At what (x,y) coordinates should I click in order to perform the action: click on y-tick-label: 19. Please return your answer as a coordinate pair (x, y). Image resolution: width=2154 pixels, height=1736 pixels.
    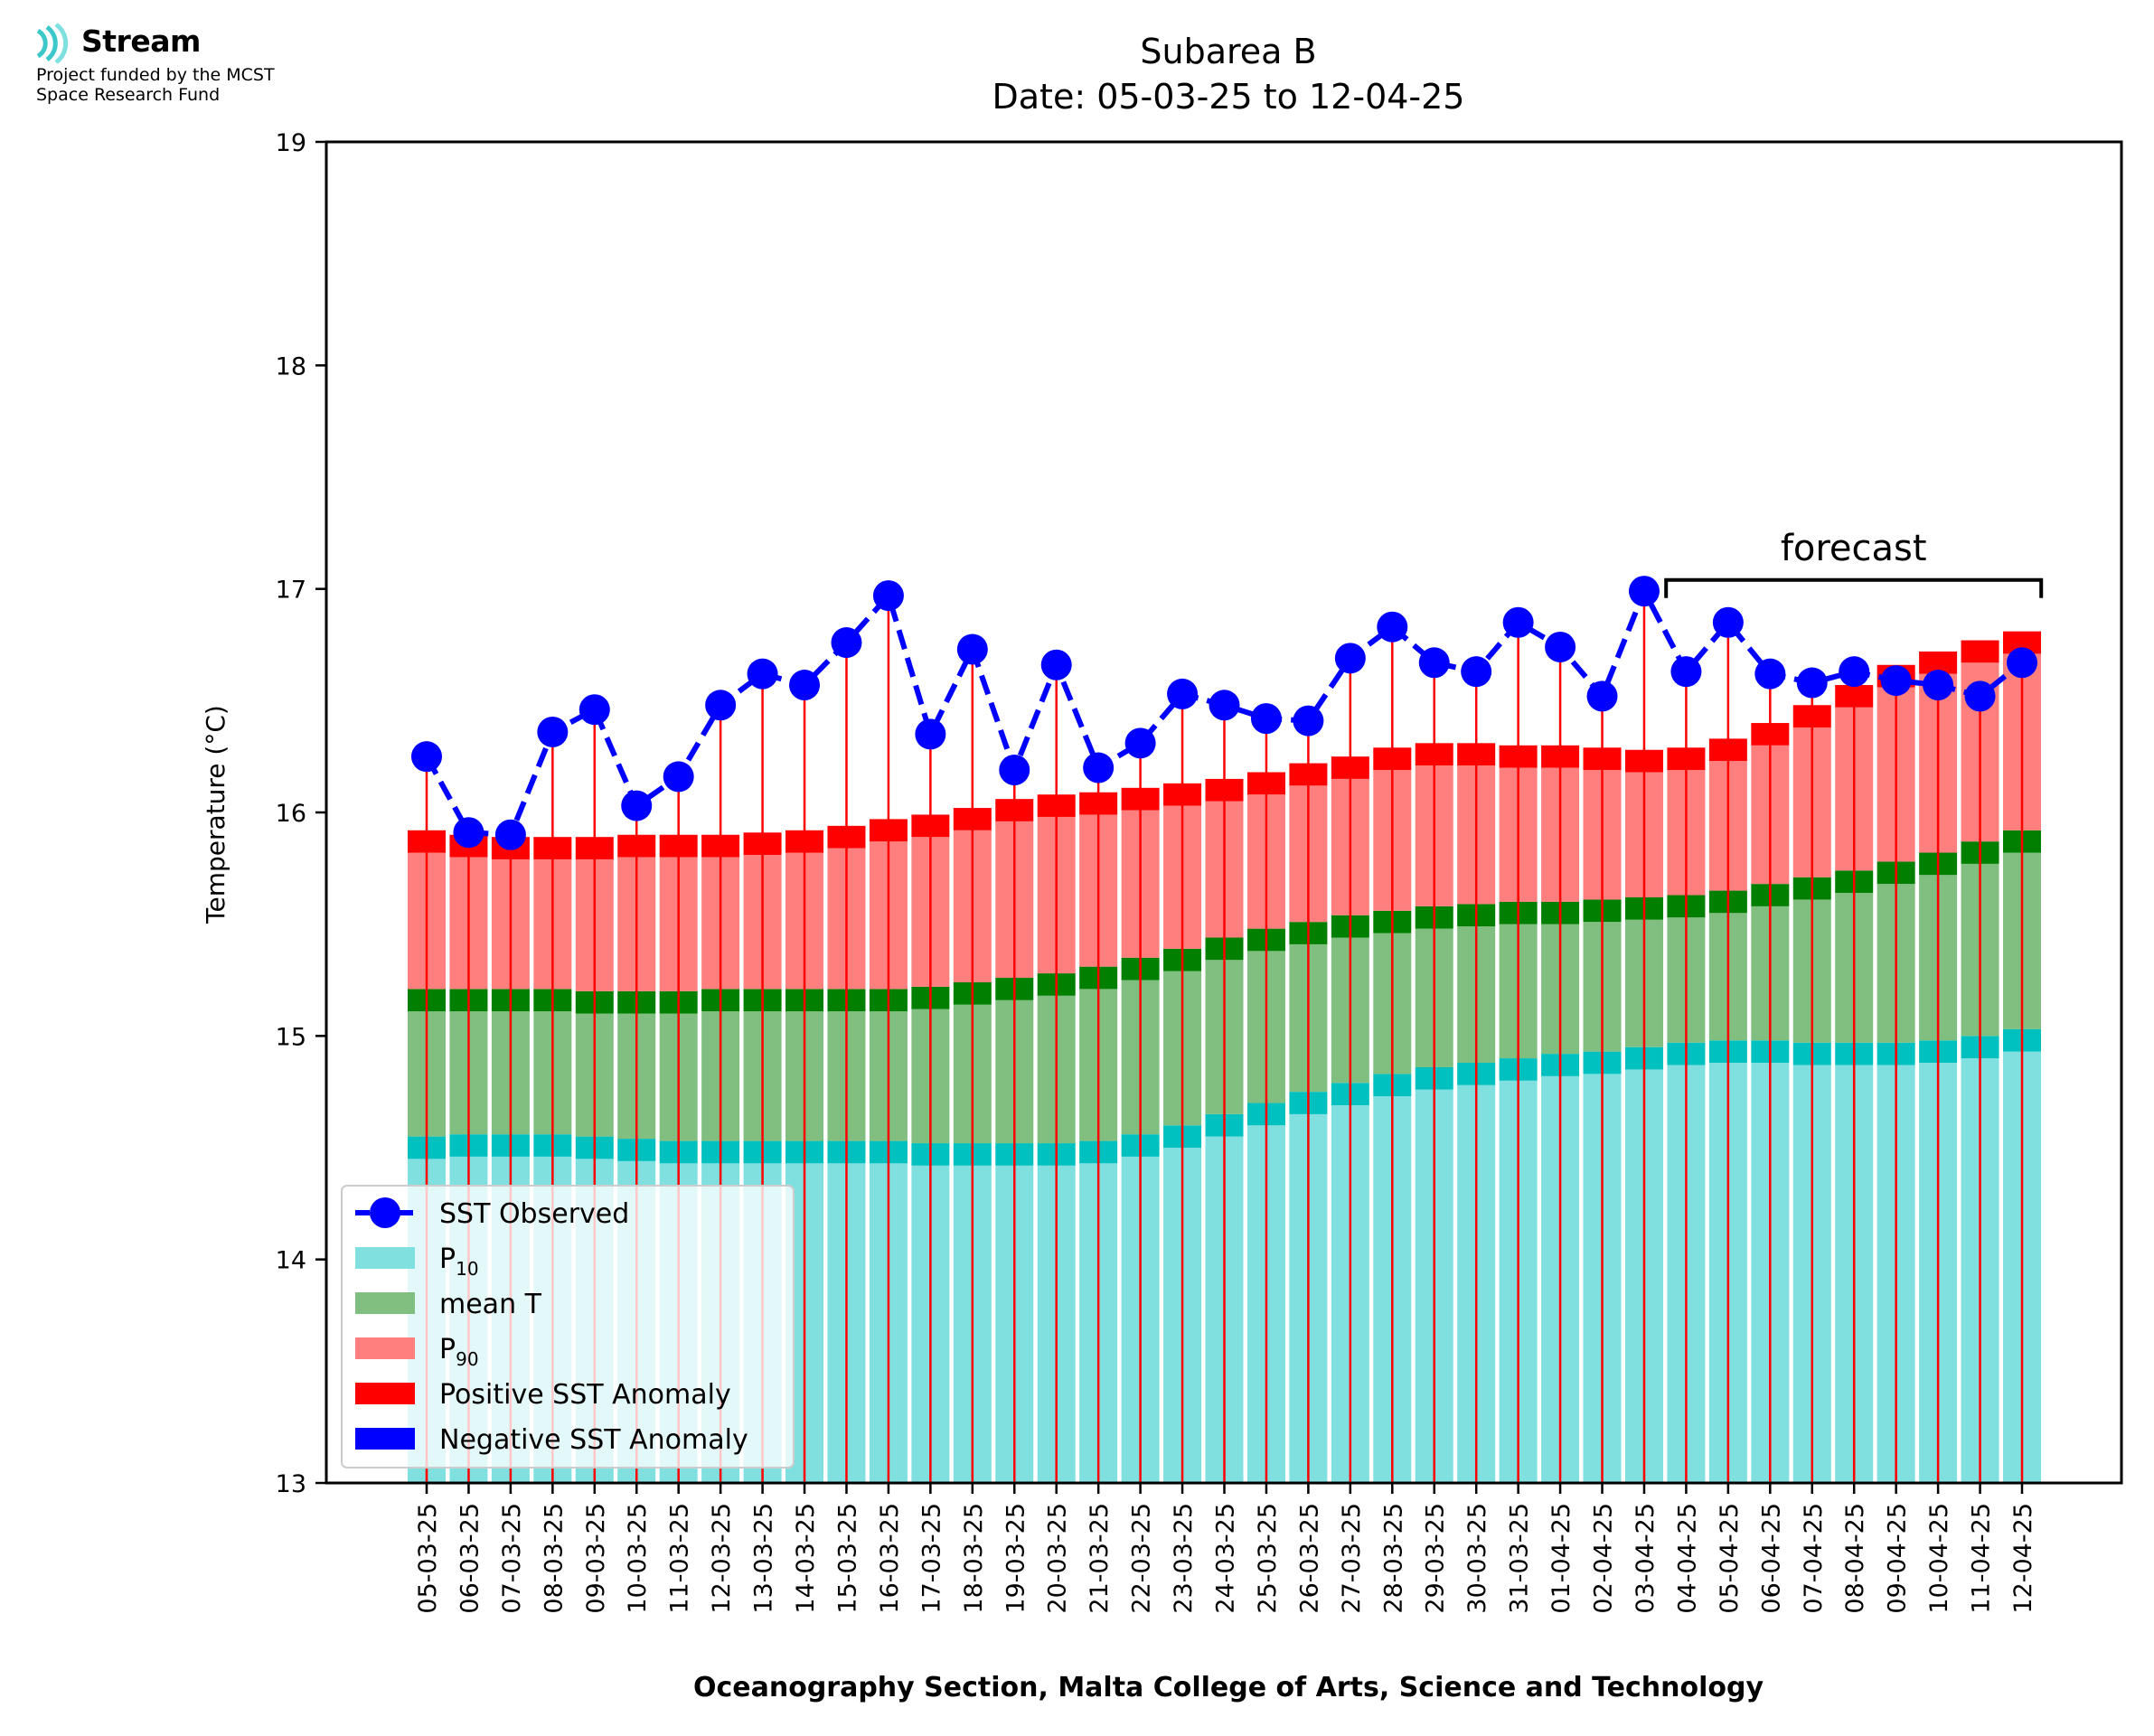
    Looking at the image, I should click on (291, 143).